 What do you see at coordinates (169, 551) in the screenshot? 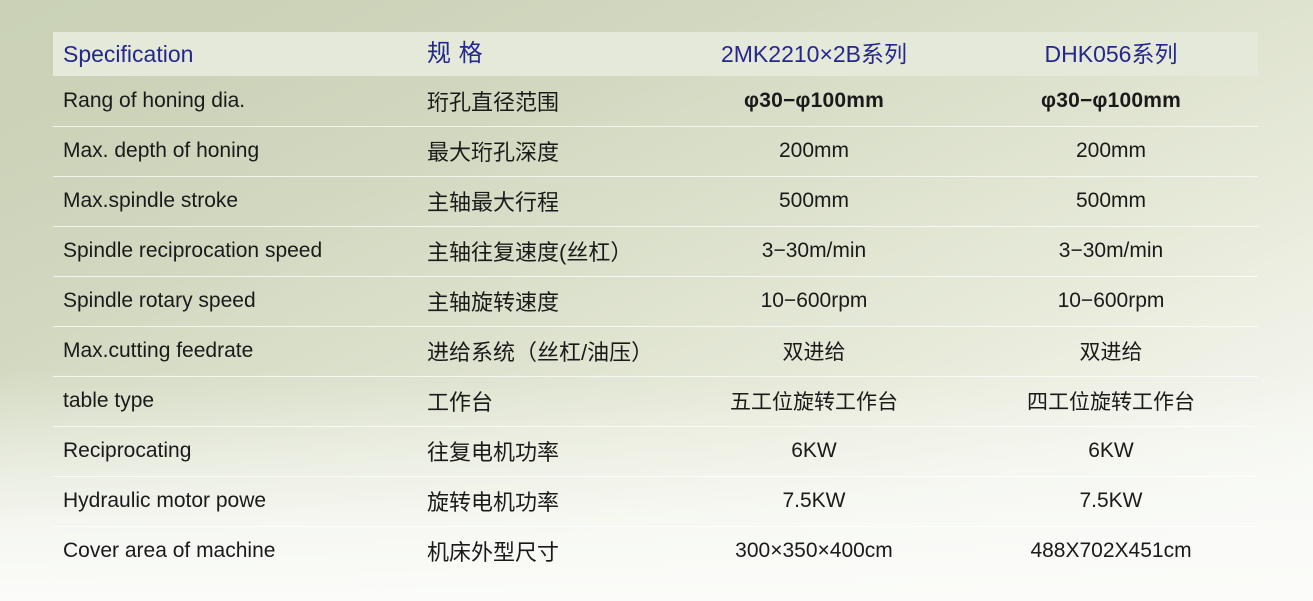
I see `row-label-en: Cover area of machine` at bounding box center [169, 551].